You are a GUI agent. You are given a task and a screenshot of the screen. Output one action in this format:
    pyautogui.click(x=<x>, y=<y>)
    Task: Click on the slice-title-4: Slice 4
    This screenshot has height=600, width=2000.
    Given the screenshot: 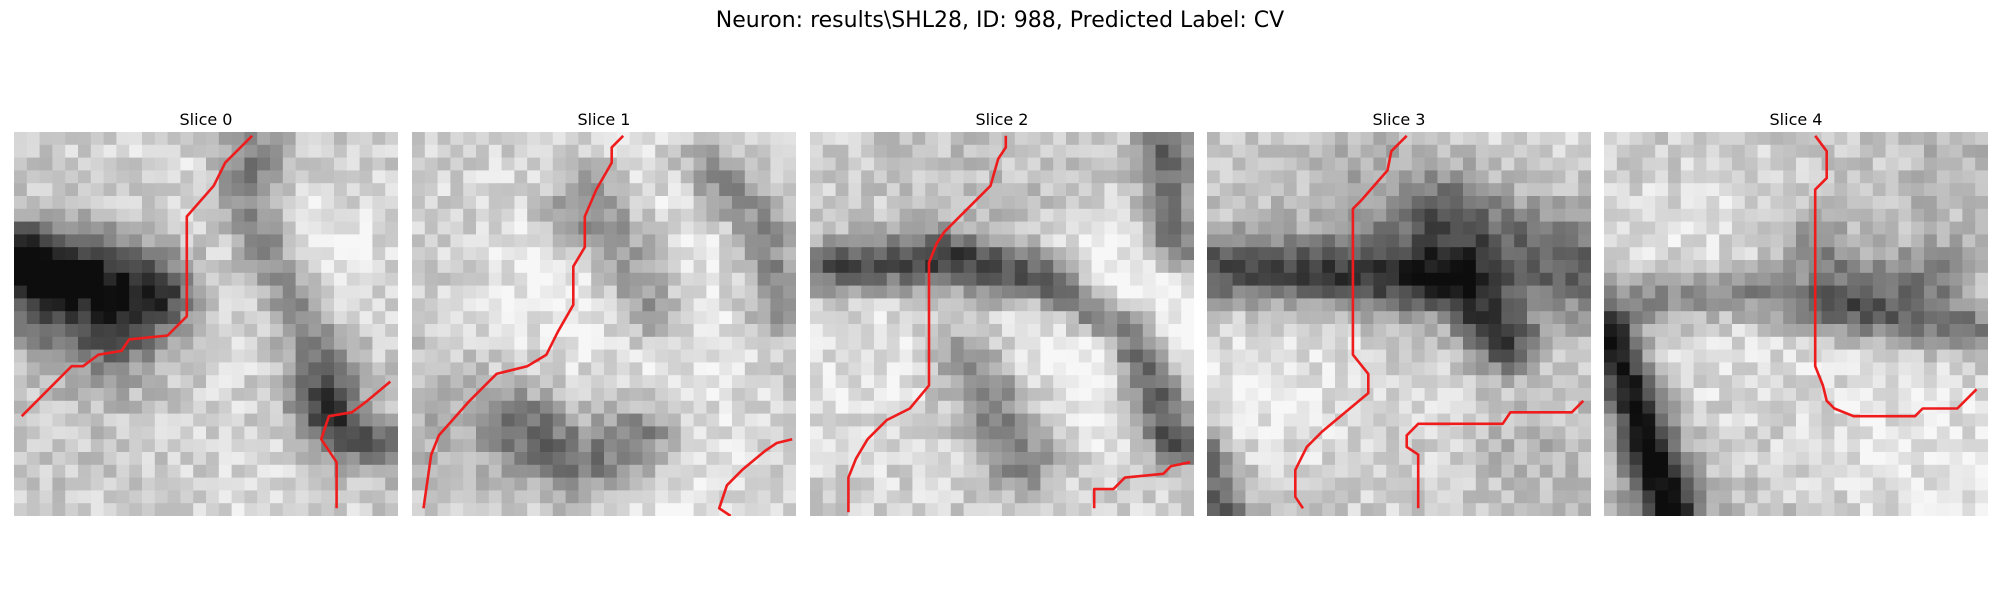 What is the action you would take?
    pyautogui.click(x=1796, y=119)
    